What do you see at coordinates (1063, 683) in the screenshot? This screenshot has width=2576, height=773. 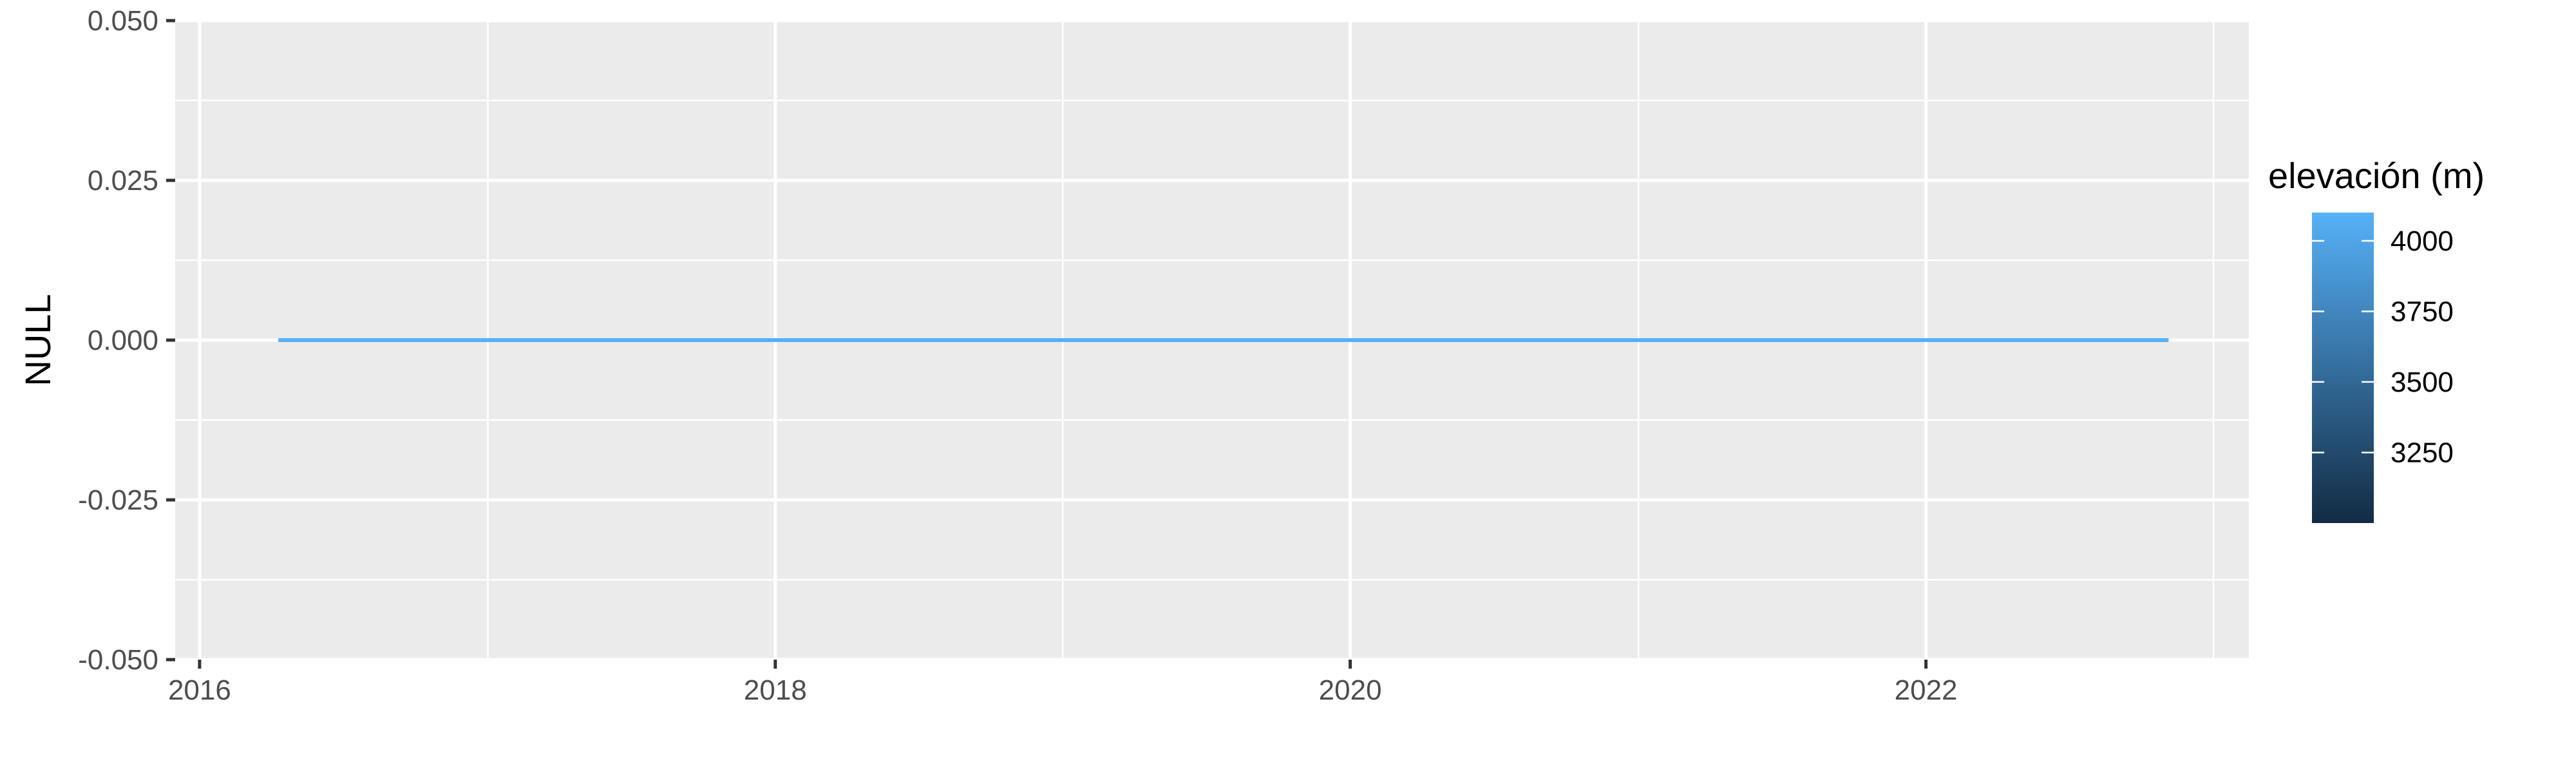 I see `x-axis: 2016 2018 2020 2022` at bounding box center [1063, 683].